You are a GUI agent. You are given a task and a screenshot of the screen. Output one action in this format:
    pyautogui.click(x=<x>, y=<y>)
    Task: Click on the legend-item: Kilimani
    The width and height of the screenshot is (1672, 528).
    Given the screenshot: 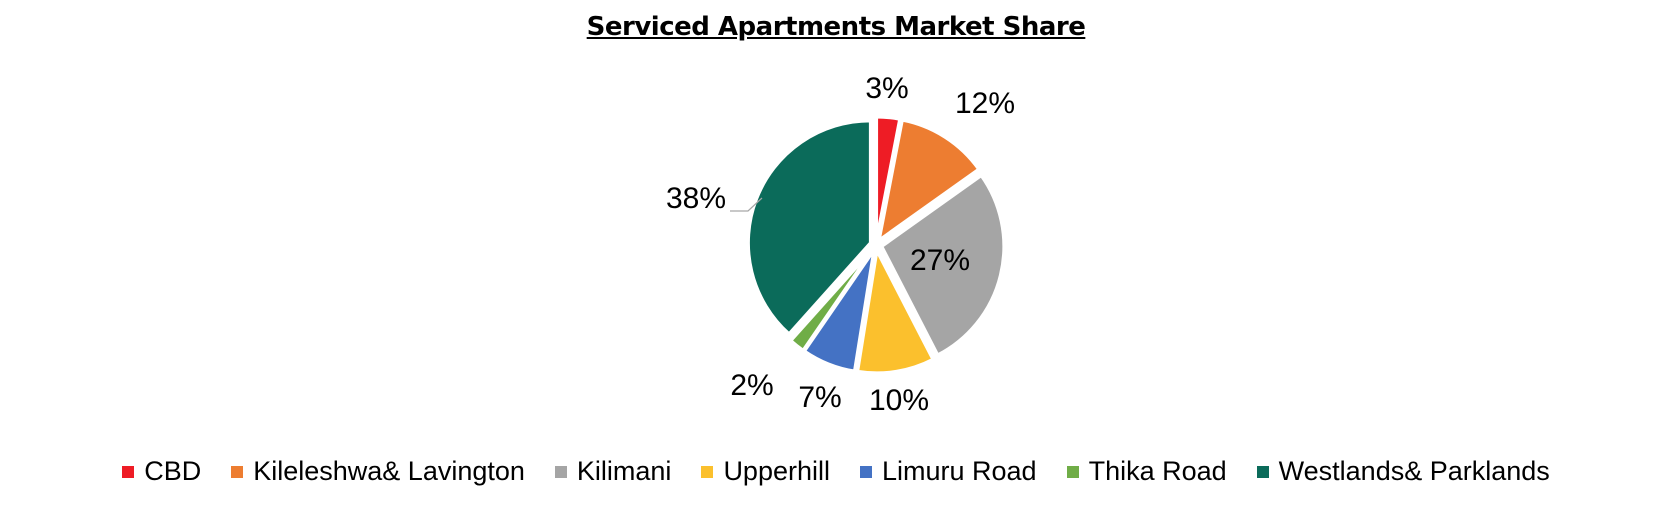 What is the action you would take?
    pyautogui.click(x=613, y=471)
    